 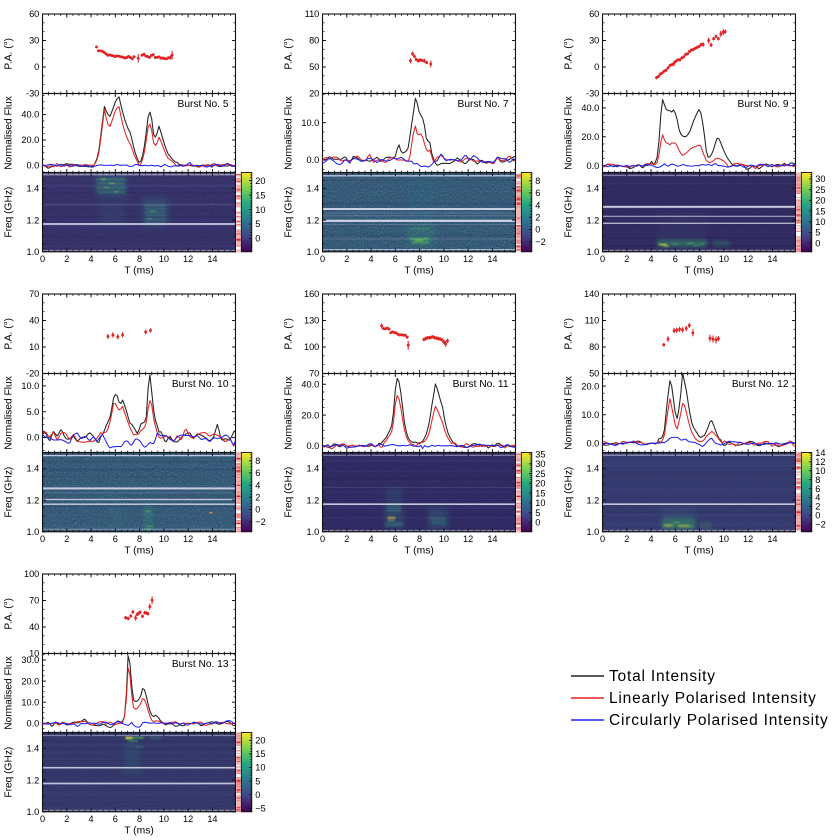 I want to click on svg-text: Burst No. 10, so click(x=200, y=384).